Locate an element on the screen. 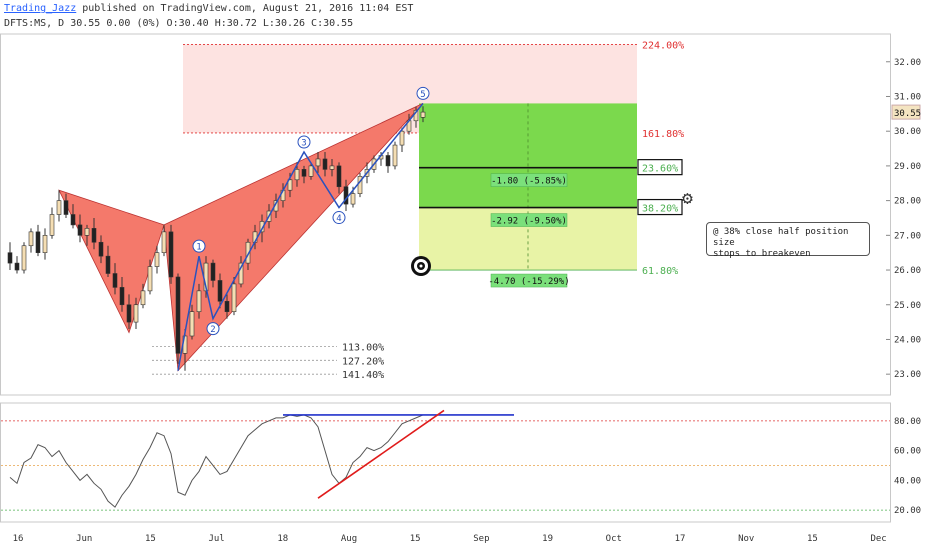 This screenshot has height=550, width=932. x-tick-label: Dec is located at coordinates (878, 539).